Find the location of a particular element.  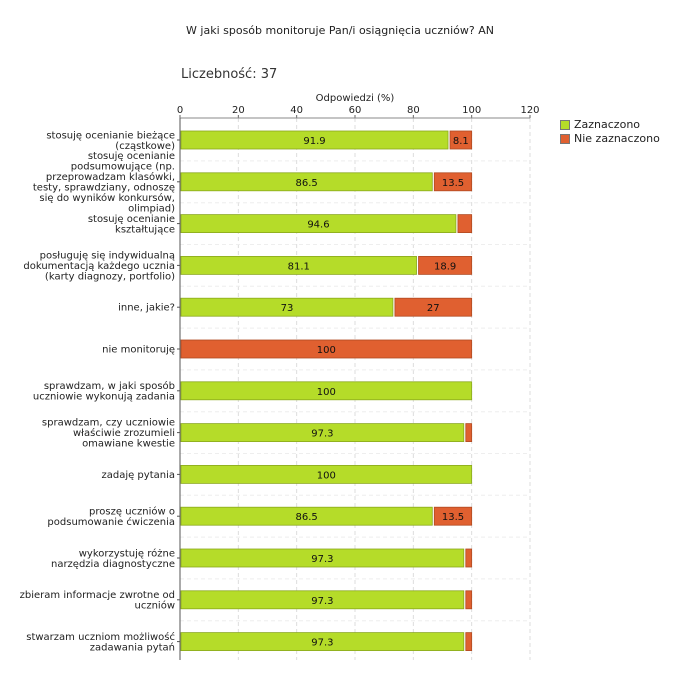

x-axis-title: Odpowiedzi (%) is located at coordinates (355, 98).